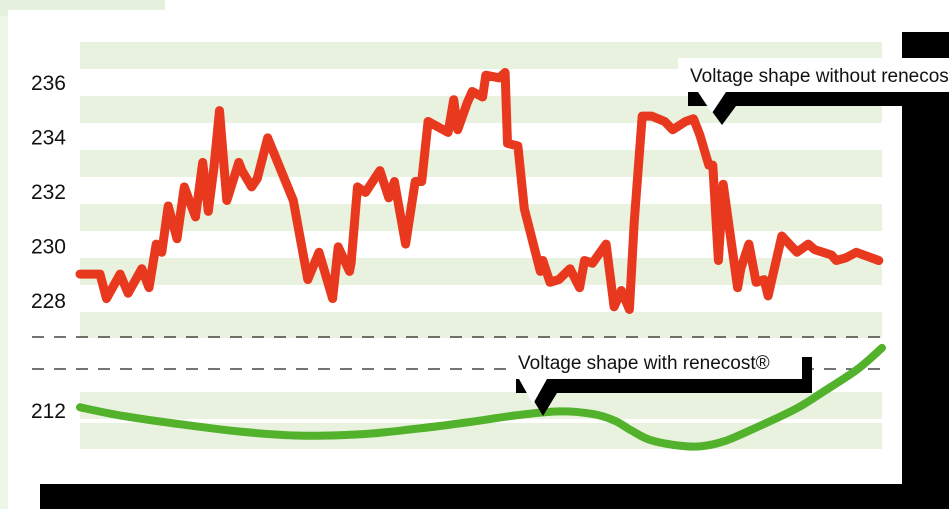 The width and height of the screenshot is (949, 509). Describe the element at coordinates (48, 301) in the screenshot. I see `y-tick-label: 228` at that location.